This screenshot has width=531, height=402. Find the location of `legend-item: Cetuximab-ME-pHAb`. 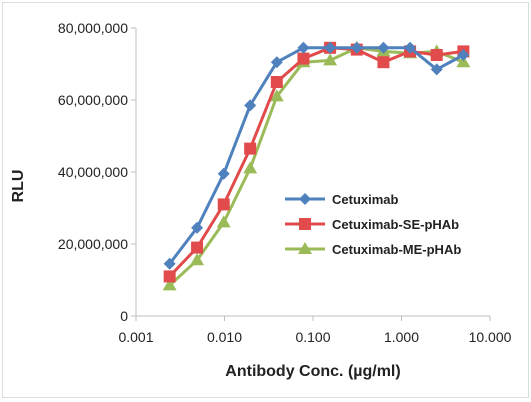

legend-item: Cetuximab-ME-pHAb is located at coordinates (373, 249).